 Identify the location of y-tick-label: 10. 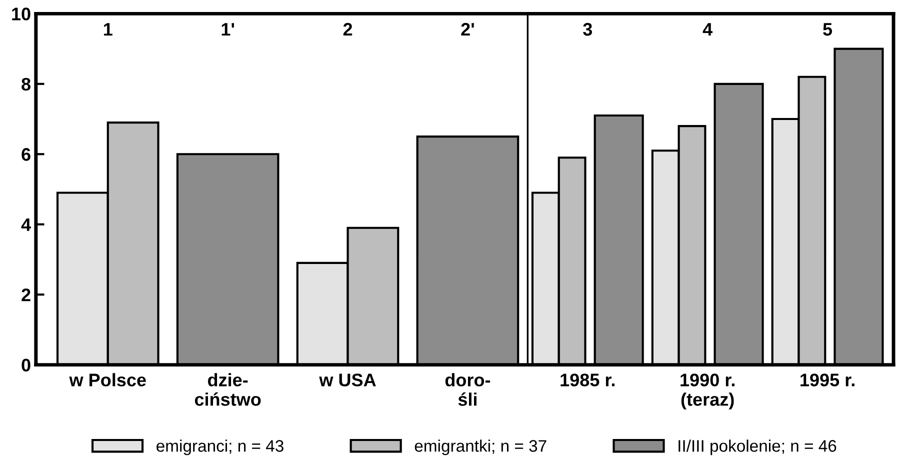
(21, 14).